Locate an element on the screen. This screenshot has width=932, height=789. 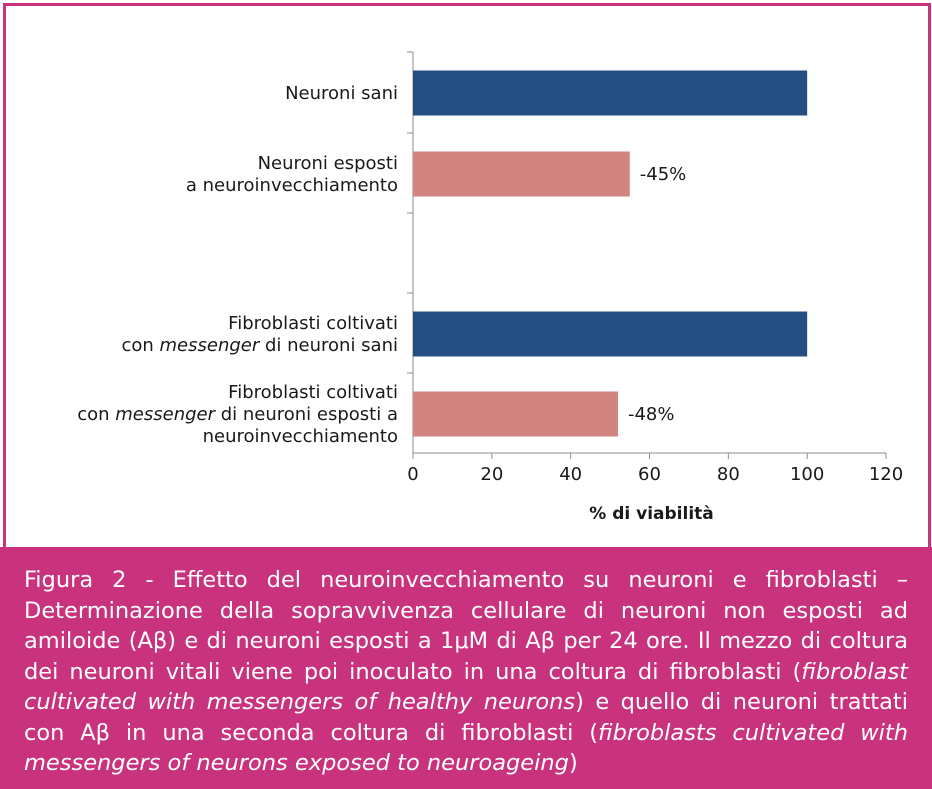
x-tick-label: 0 is located at coordinates (412, 474).